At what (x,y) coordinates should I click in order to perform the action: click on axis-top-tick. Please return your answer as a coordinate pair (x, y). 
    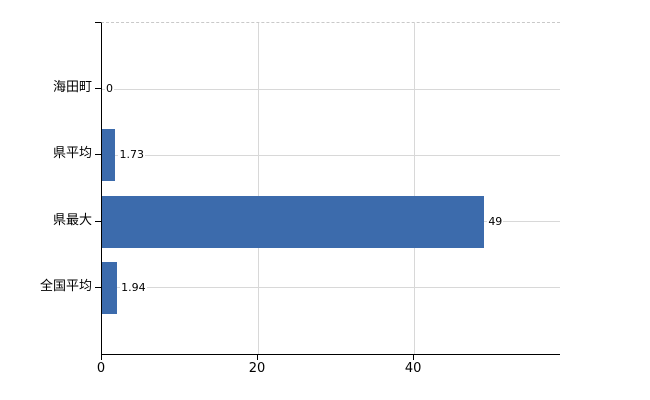
    Looking at the image, I should click on (98, 22).